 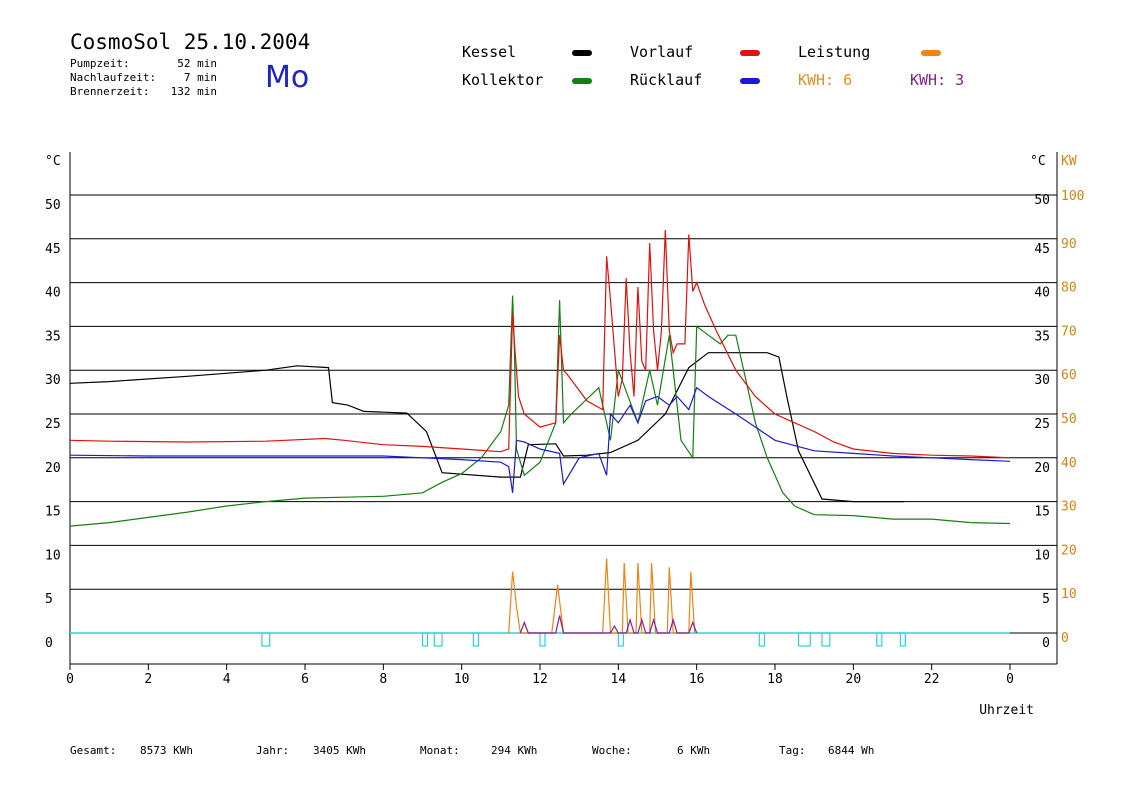 What do you see at coordinates (854, 679) in the screenshot?
I see `xtick-10: 20` at bounding box center [854, 679].